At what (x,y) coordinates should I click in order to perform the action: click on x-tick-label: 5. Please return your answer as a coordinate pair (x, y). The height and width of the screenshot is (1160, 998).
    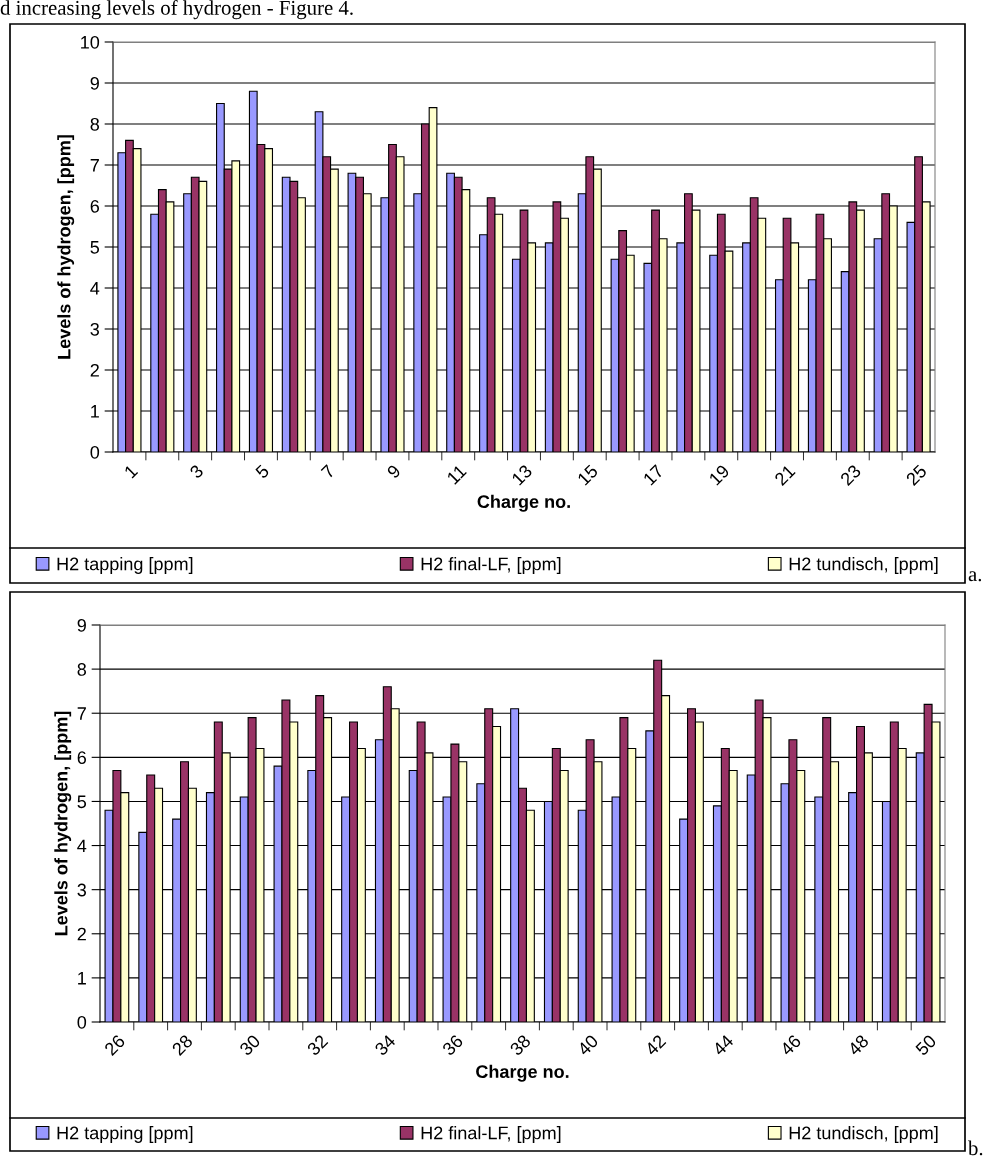
    Looking at the image, I should click on (262, 472).